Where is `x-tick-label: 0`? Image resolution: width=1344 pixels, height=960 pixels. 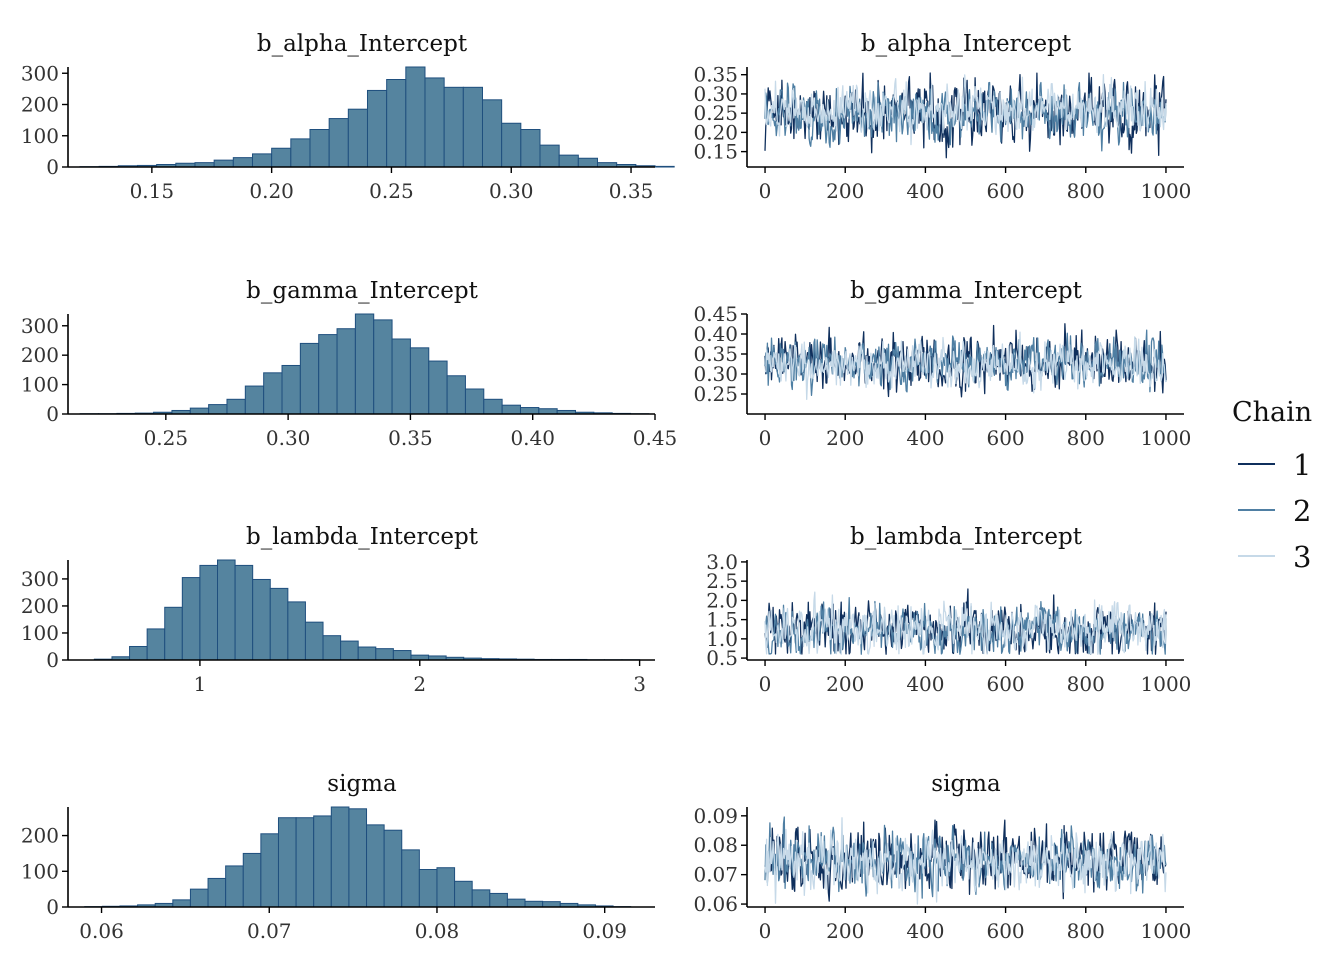 x-tick-label: 0 is located at coordinates (765, 931).